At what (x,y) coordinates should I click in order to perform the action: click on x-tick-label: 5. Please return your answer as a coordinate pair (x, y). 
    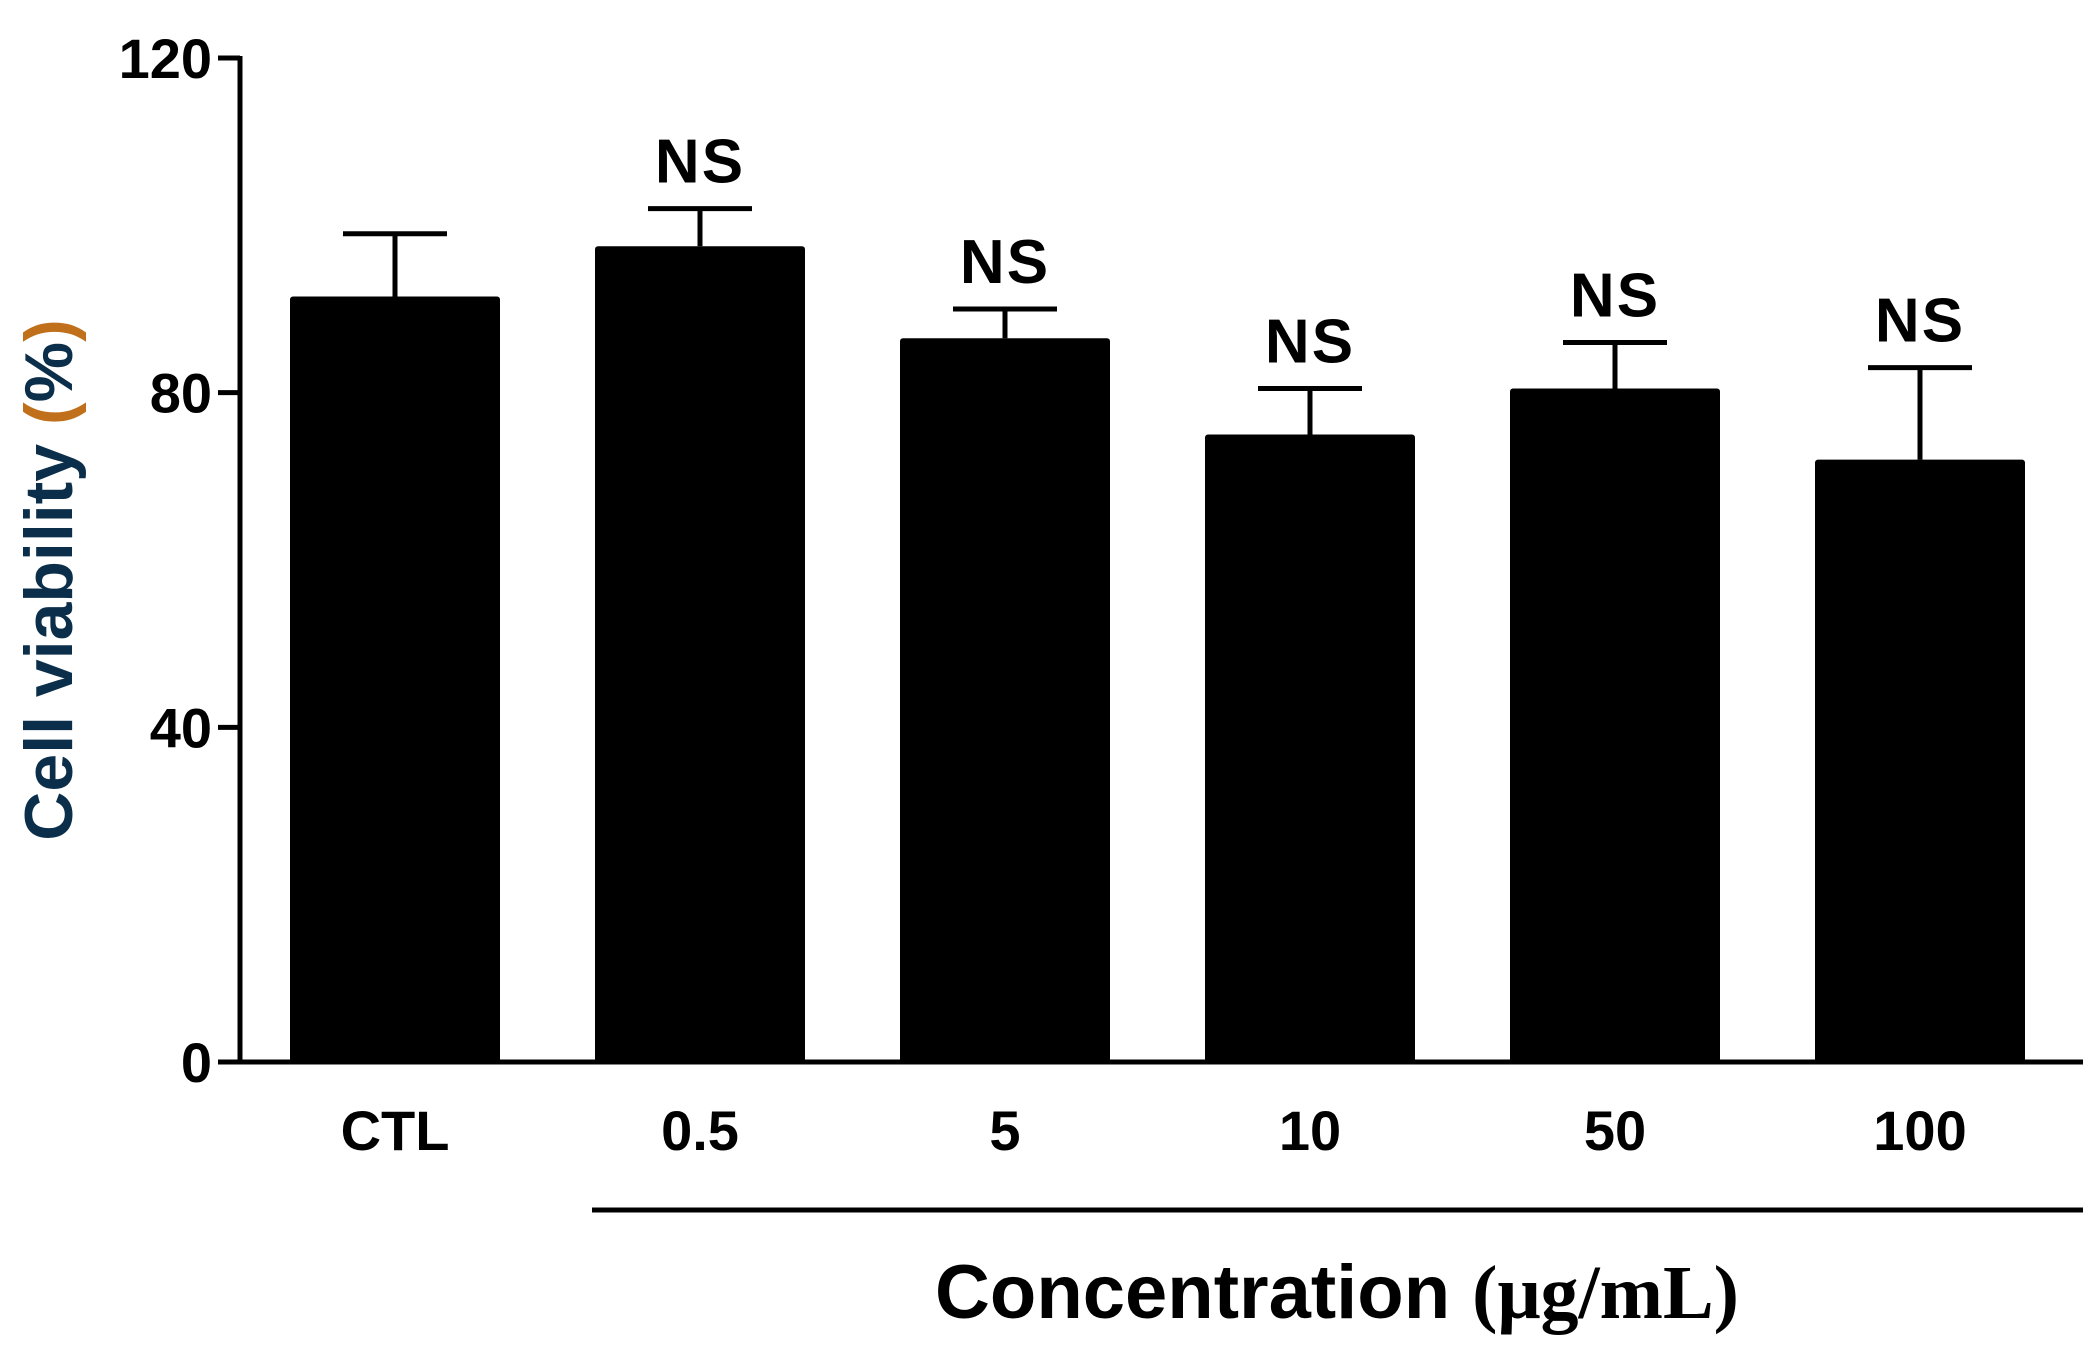
    Looking at the image, I should click on (1004, 1130).